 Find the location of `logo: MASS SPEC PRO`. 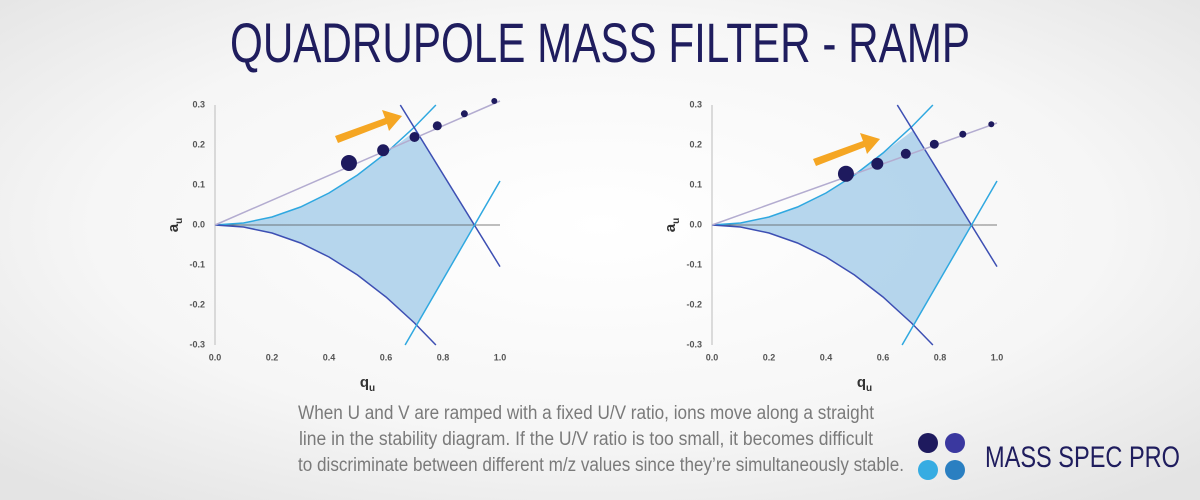

logo: MASS SPEC PRO is located at coordinates (1049, 456).